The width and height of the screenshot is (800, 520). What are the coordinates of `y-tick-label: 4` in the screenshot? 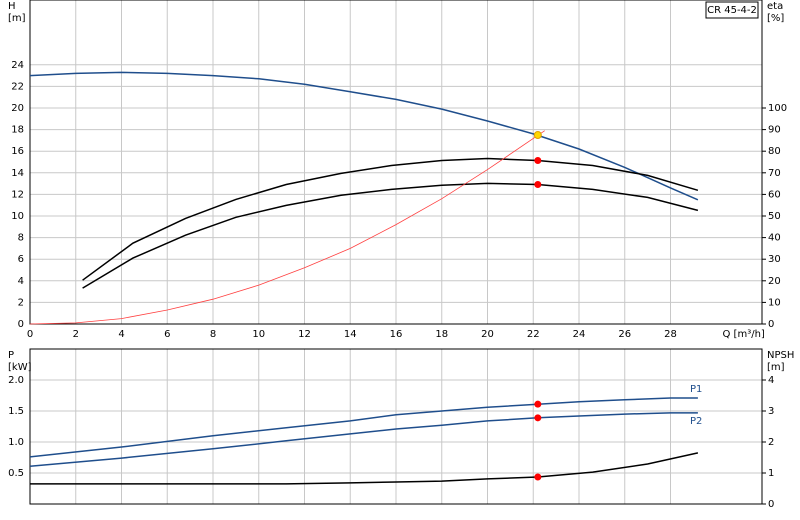 It's located at (21, 281).